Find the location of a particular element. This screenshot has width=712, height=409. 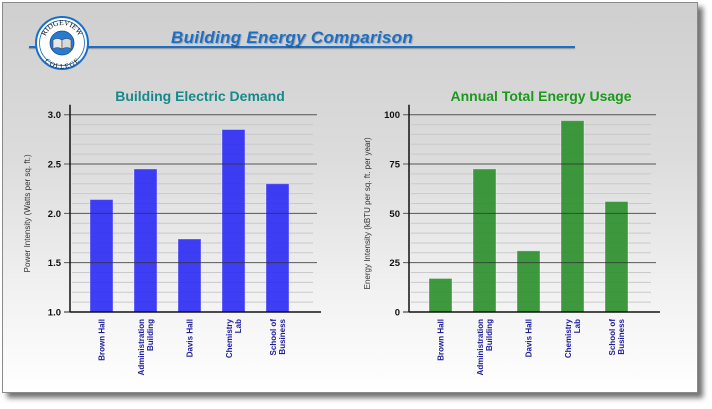

y-axis-title: Power Intensity (Watts per sq. ft.) is located at coordinates (27, 213).